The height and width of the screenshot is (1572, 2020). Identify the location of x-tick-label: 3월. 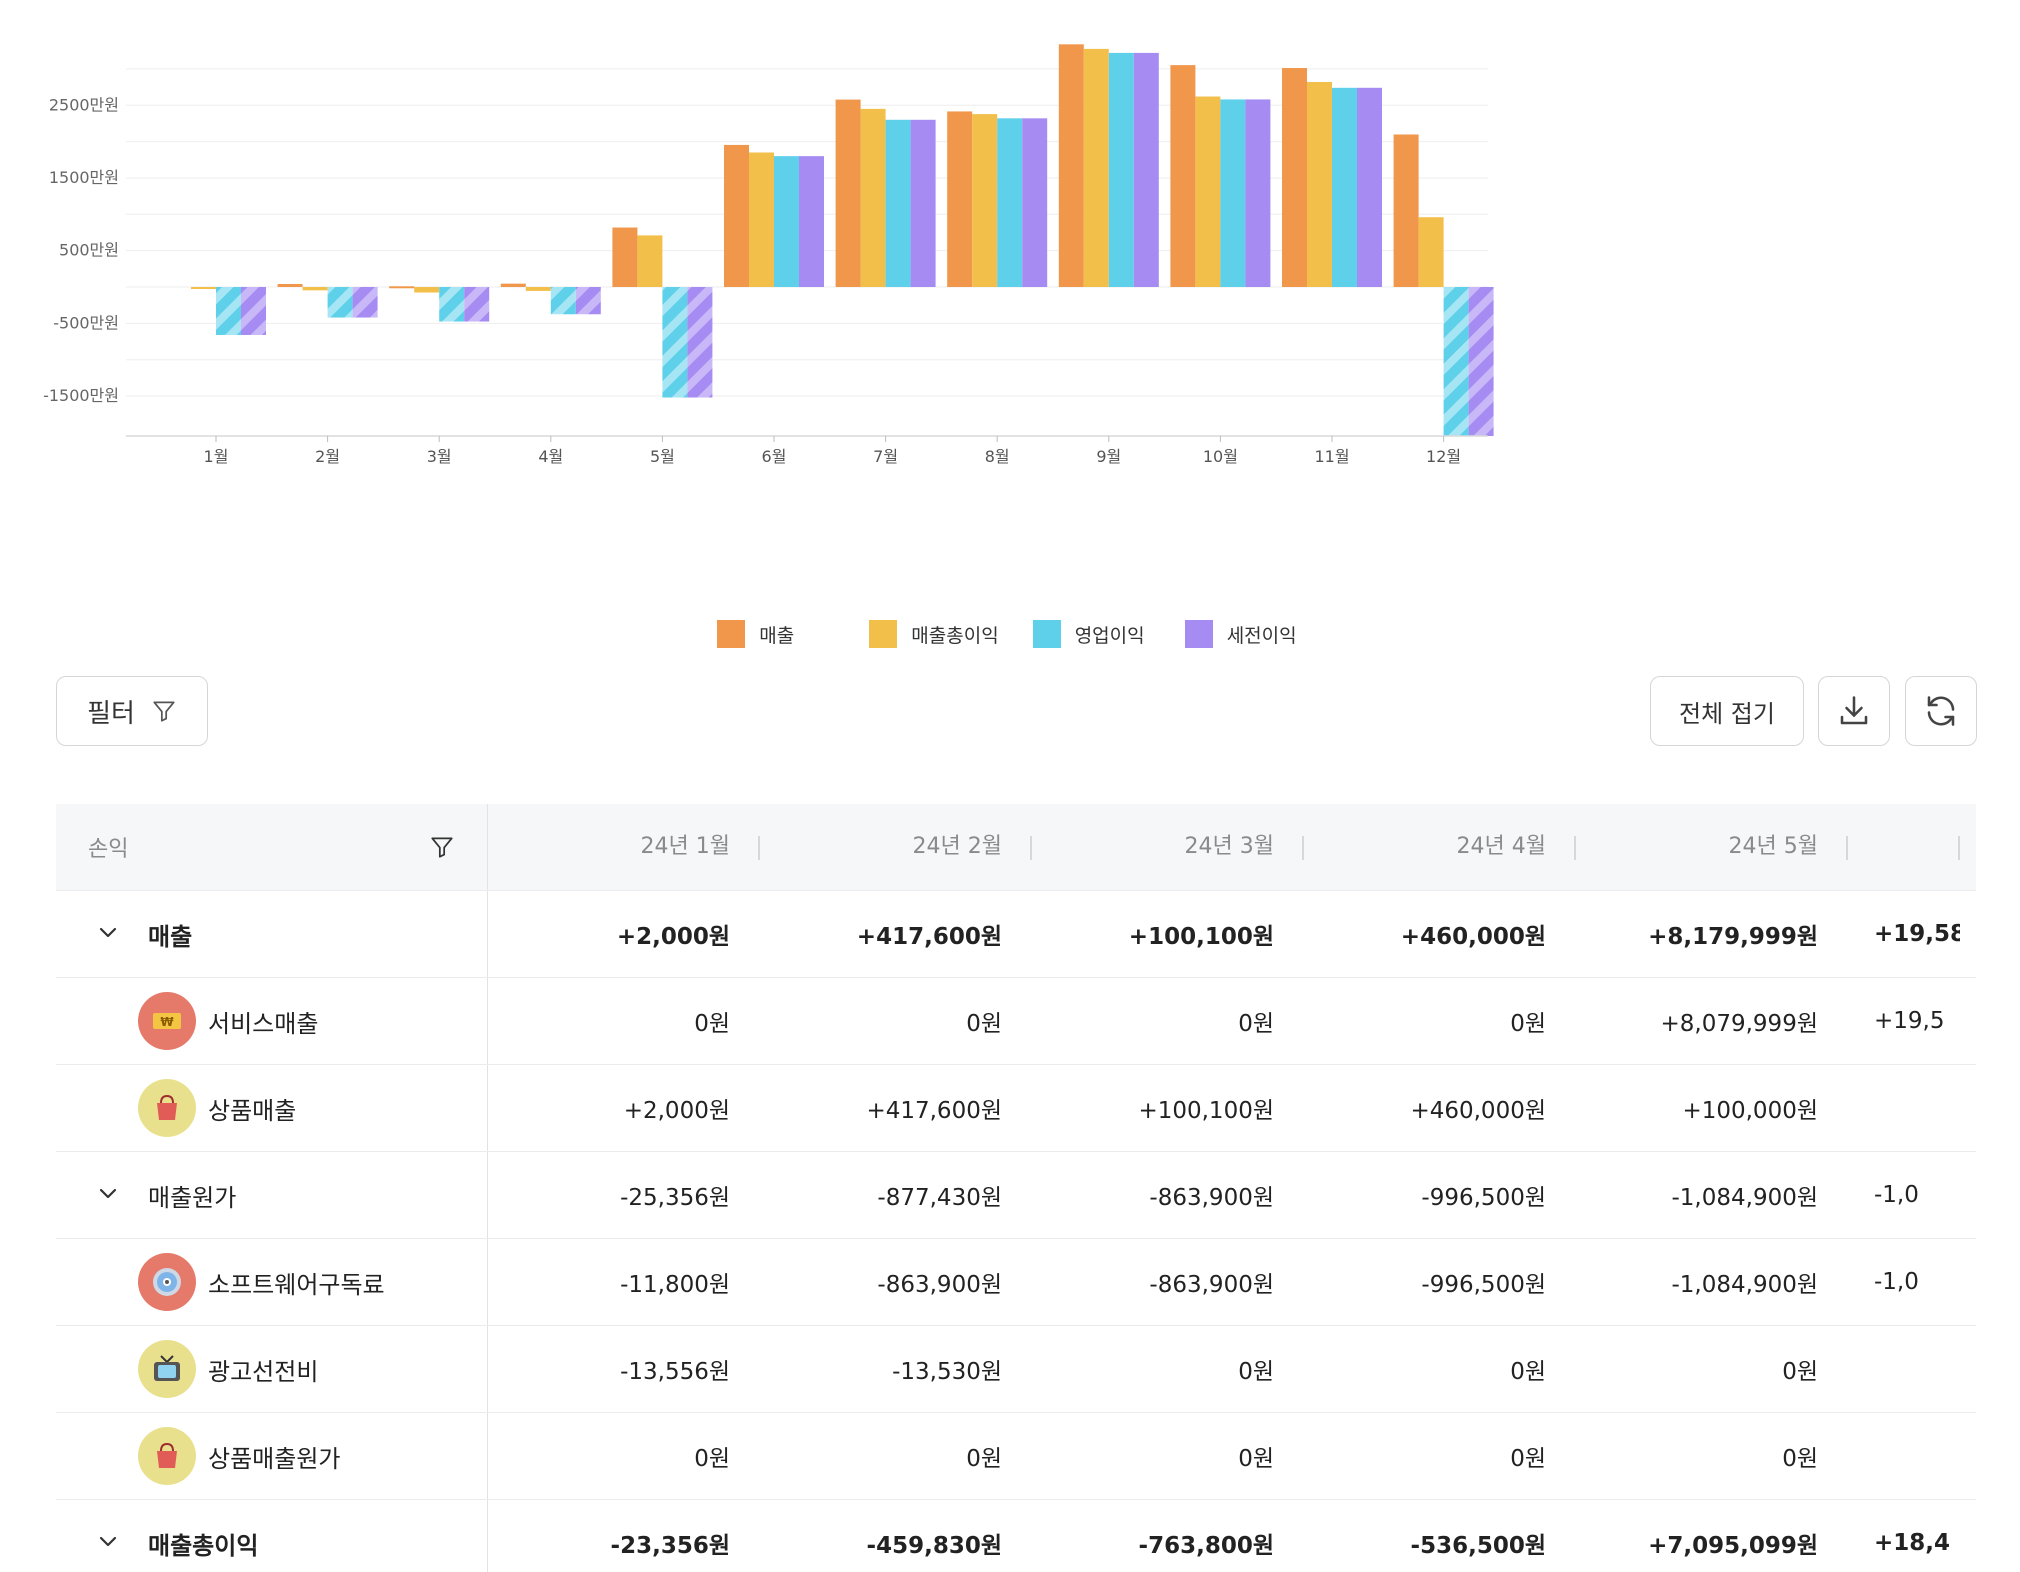
(439, 456).